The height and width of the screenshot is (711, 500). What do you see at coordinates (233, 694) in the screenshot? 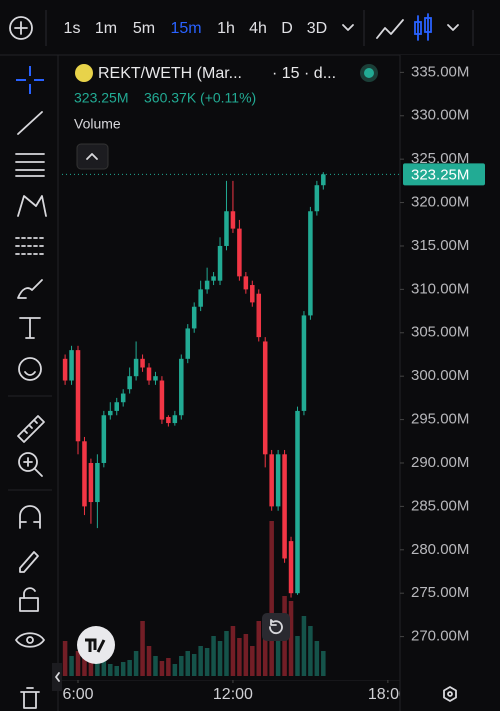
I see `x-tick-label: 12:00` at bounding box center [233, 694].